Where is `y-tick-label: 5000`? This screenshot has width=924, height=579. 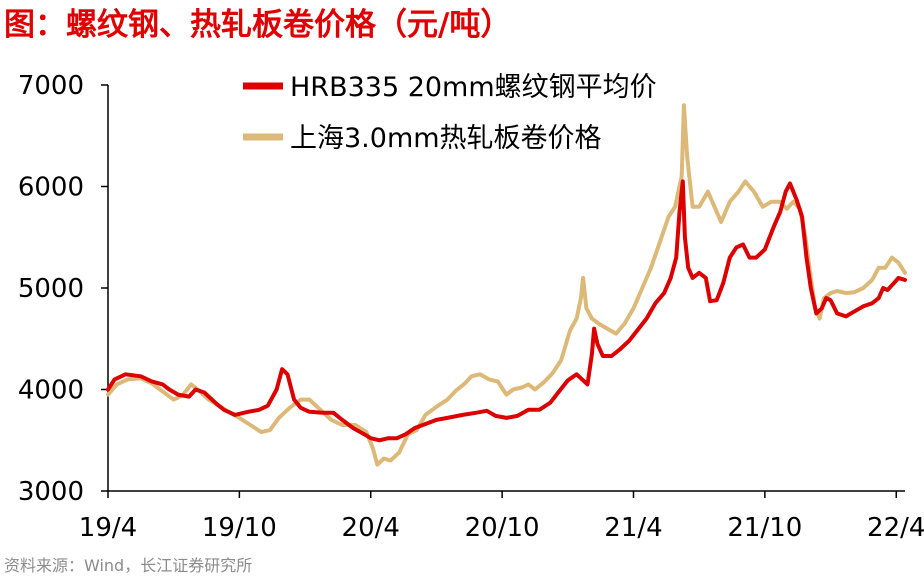 y-tick-label: 5000 is located at coordinates (51, 289).